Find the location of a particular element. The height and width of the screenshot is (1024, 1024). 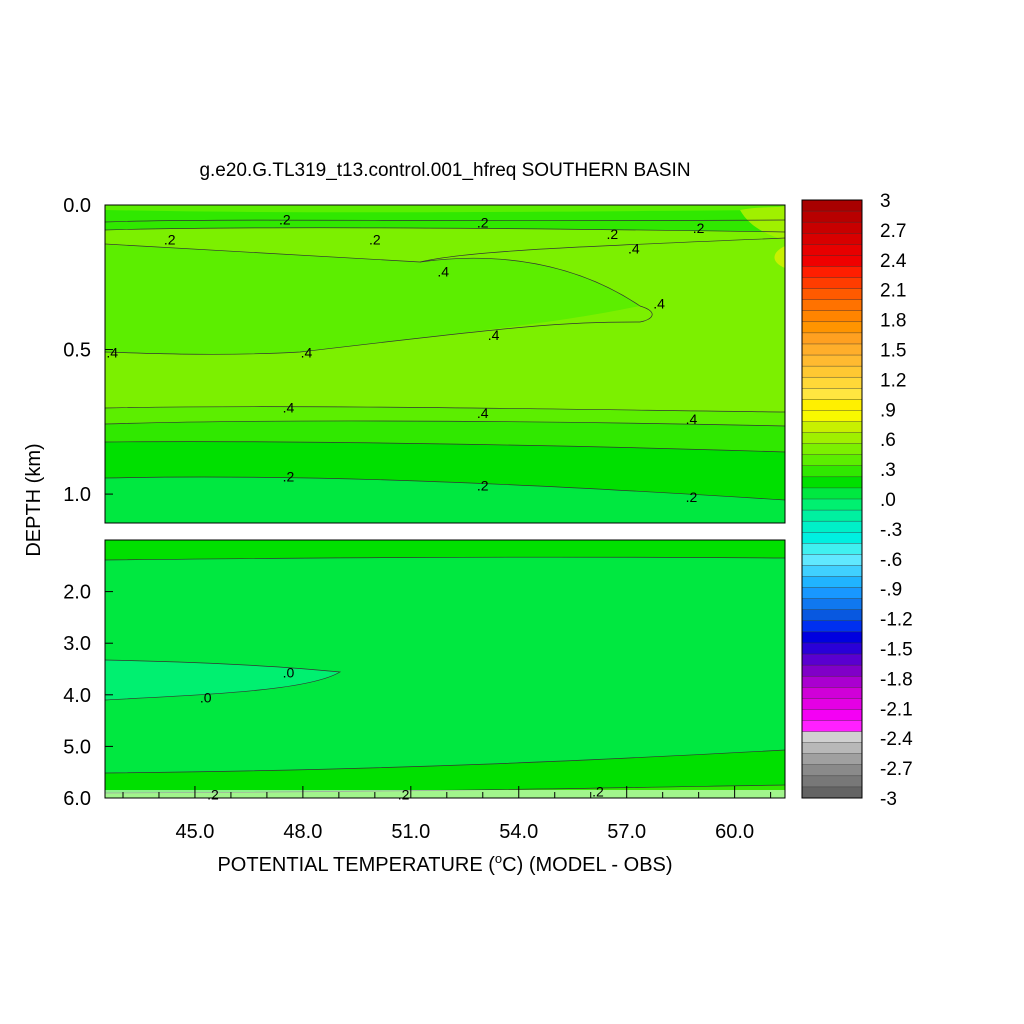

colorbar-label: .3 is located at coordinates (888, 470).